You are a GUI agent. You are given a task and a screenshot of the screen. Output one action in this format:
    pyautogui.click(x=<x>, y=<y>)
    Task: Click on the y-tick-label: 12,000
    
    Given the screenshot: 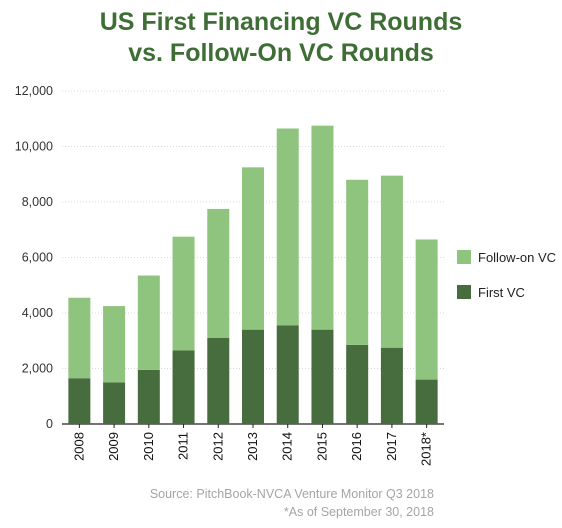 What is the action you would take?
    pyautogui.click(x=34, y=91)
    